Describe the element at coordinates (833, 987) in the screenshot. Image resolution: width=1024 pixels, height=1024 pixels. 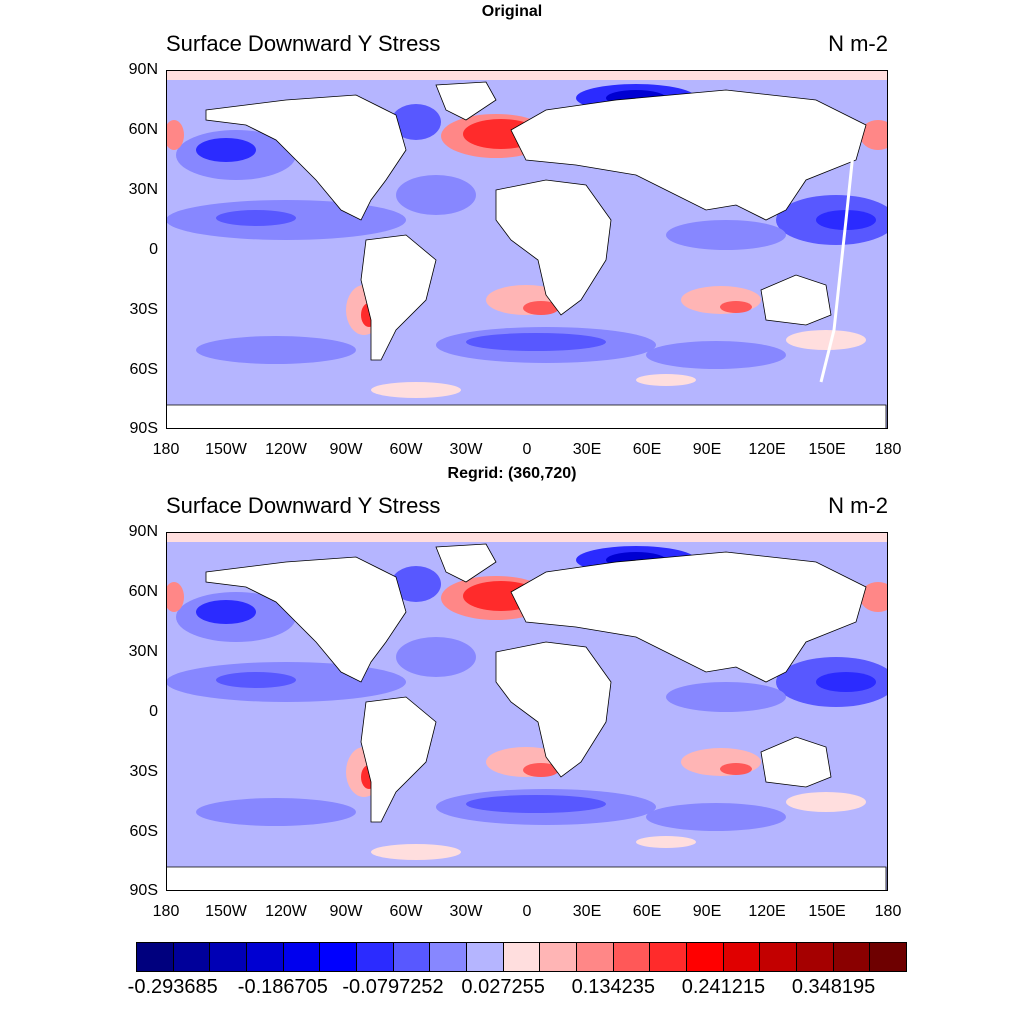
I see `colorbar-label: 0.348195` at that location.